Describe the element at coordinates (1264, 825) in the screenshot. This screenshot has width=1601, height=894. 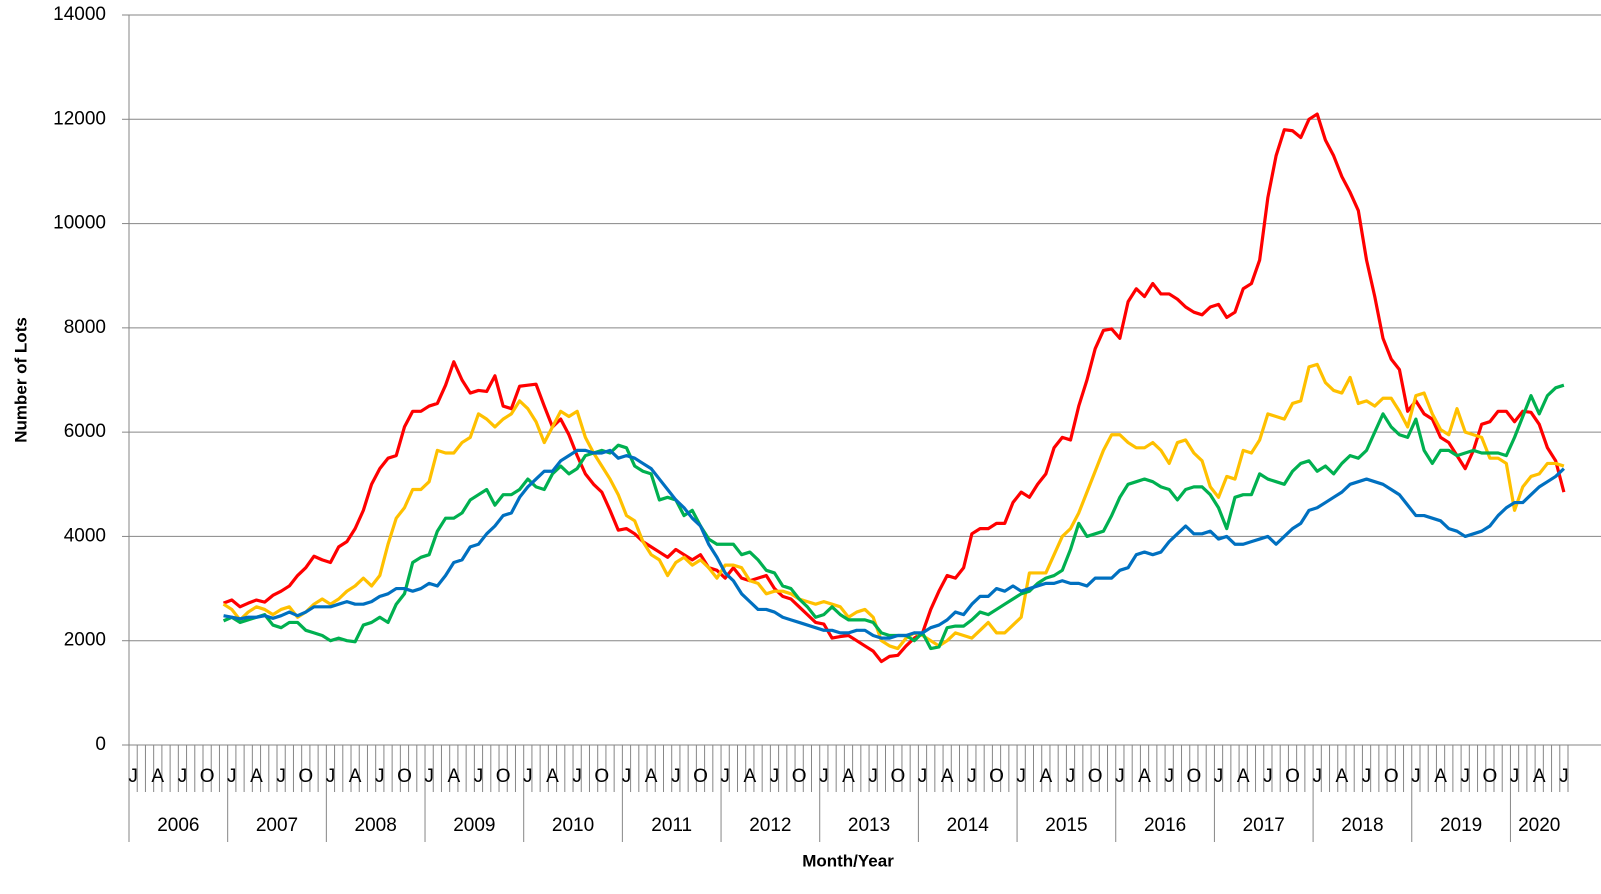
I see `year-label: 2017` at that location.